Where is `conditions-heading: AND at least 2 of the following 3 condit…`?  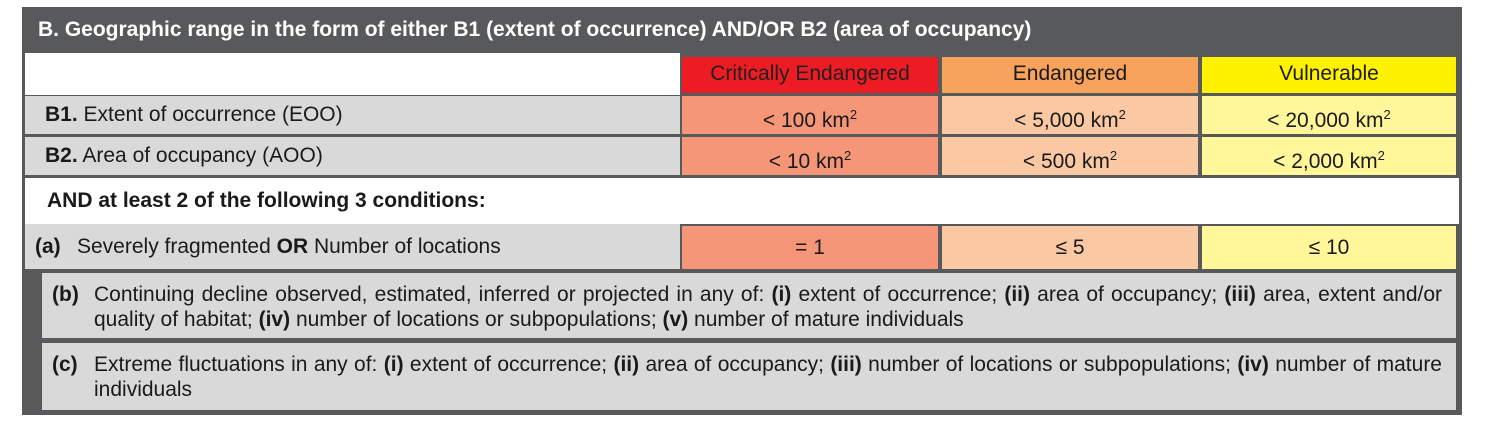
conditions-heading: AND at least 2 of the following 3 condit… is located at coordinates (742, 201).